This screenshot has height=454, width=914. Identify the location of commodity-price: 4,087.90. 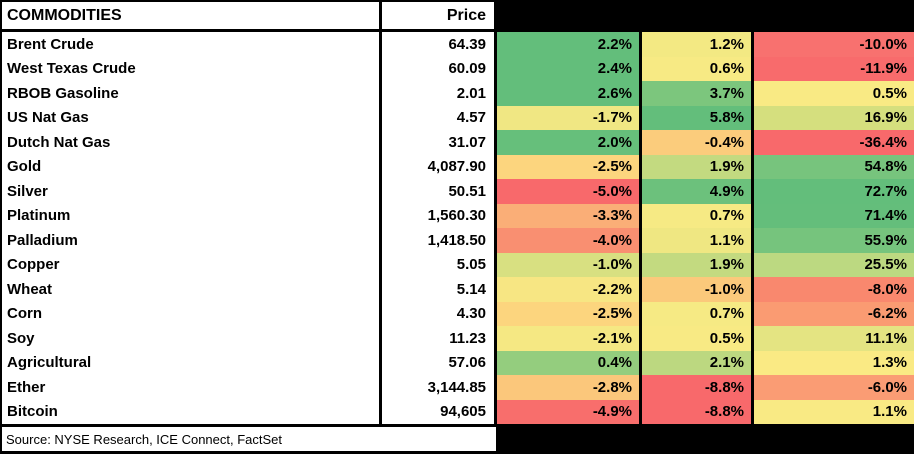
(438, 166).